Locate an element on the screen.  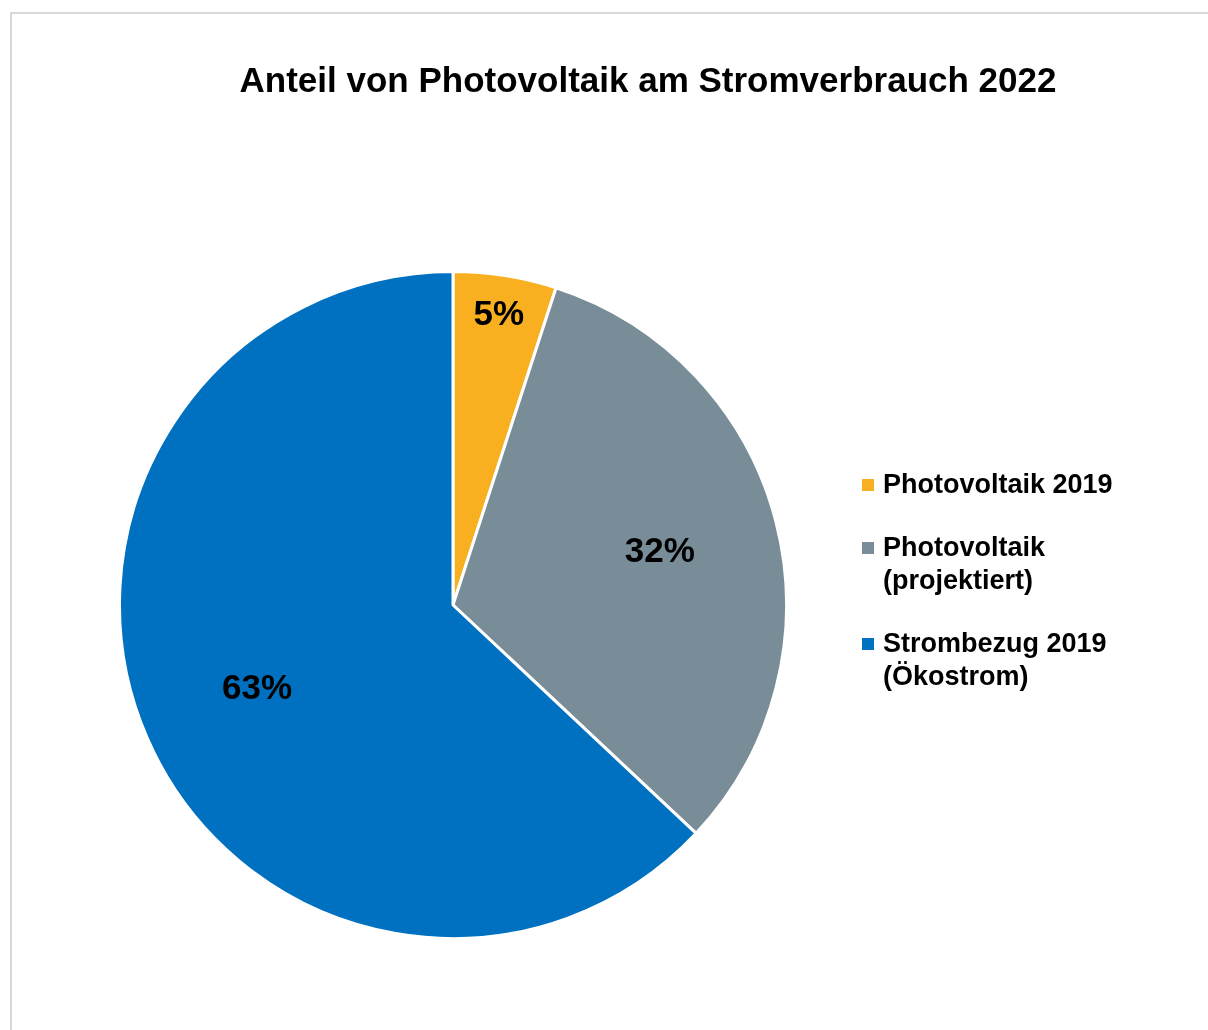
data-label: 32% is located at coordinates (659, 549).